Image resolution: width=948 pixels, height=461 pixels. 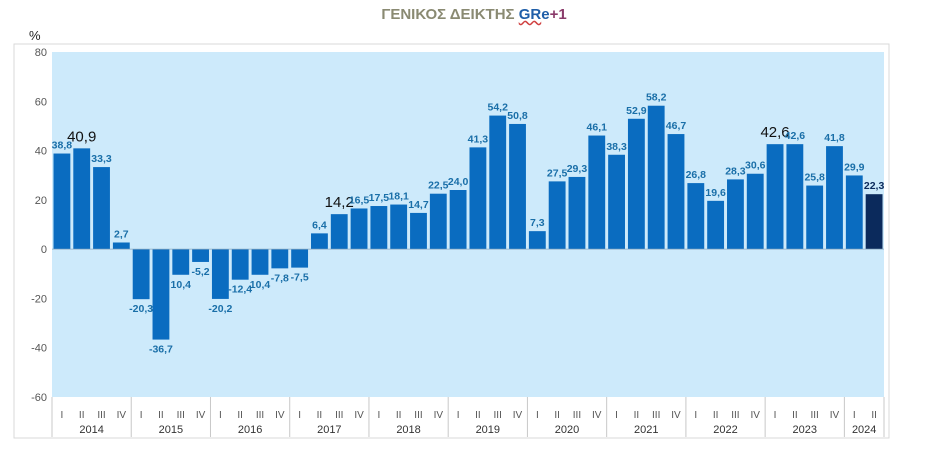 What do you see at coordinates (774, 132) in the screenshot?
I see `data-label-37: 42,6` at bounding box center [774, 132].